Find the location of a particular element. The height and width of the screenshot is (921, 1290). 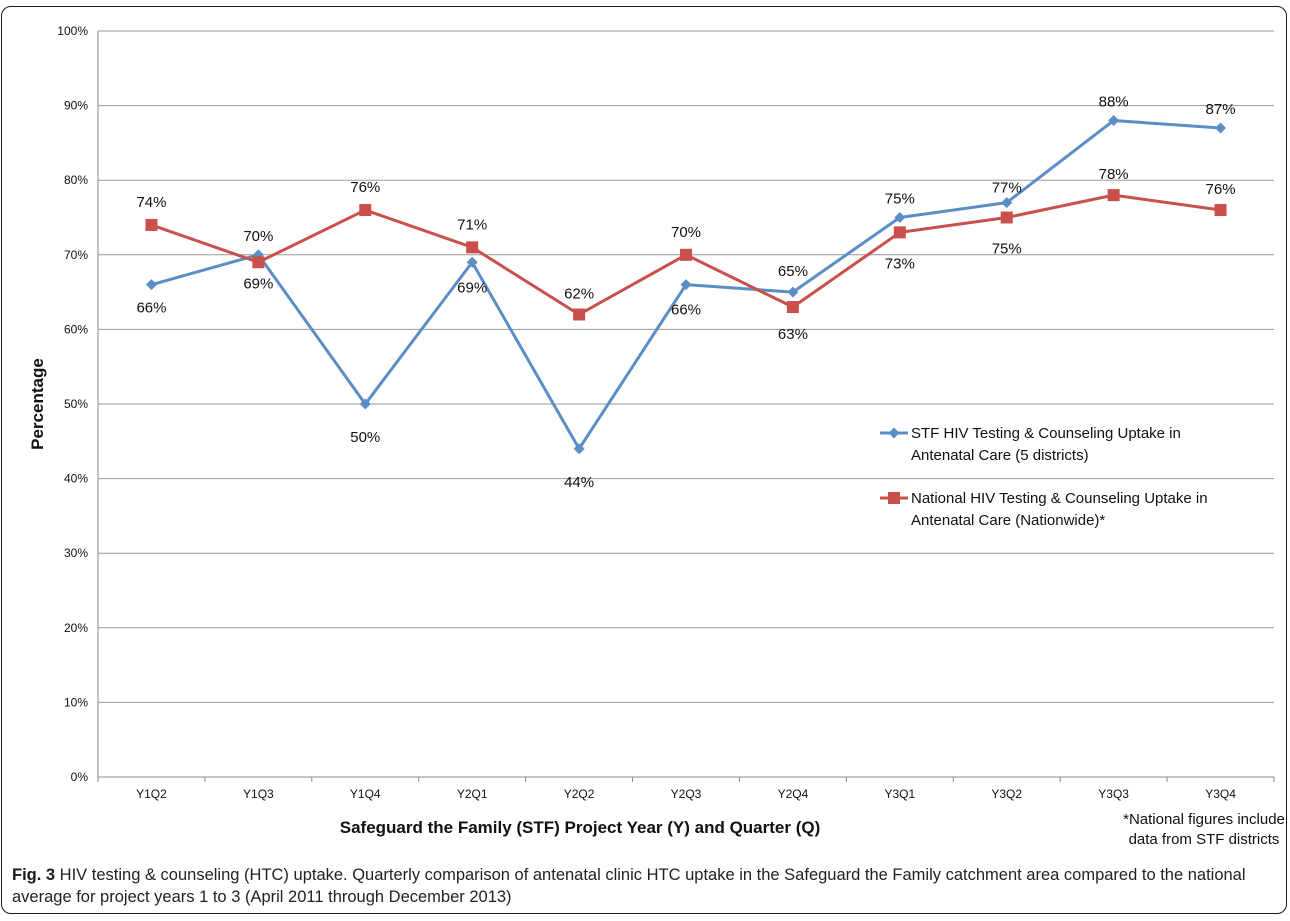

y-tick-label: 10% is located at coordinates (76, 702).